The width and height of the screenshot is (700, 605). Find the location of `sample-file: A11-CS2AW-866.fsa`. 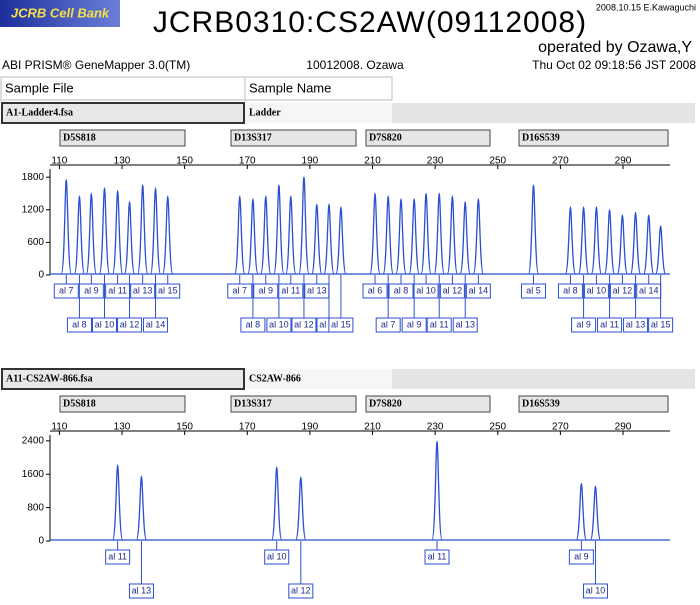

sample-file: A11-CS2AW-866.fsa is located at coordinates (49, 378).